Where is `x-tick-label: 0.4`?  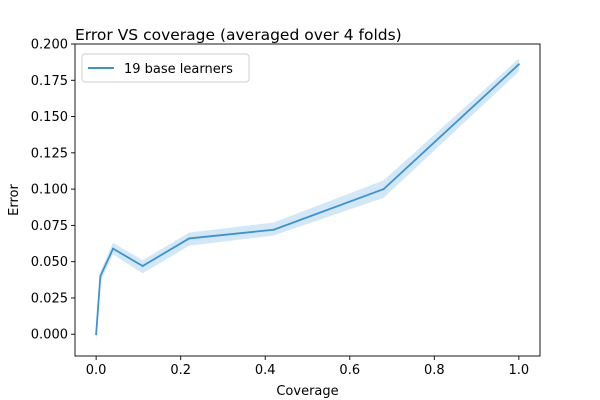
x-tick-label: 0.4 is located at coordinates (265, 370).